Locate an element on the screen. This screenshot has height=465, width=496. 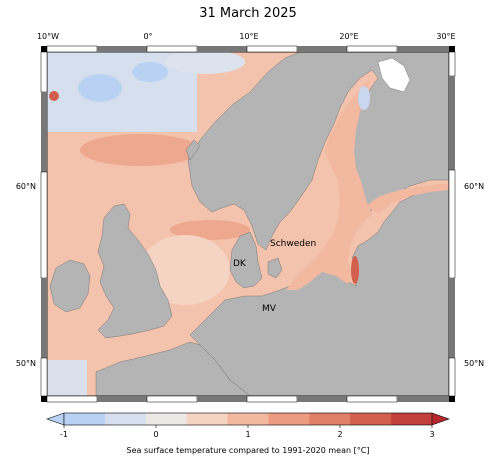
sea-gulf-of-finland is located at coordinates (407, 199).